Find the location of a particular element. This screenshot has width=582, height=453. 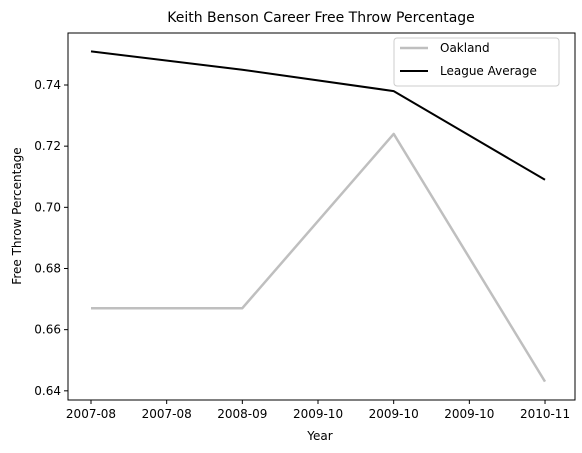

legend-label-league-average: League Average is located at coordinates (488, 71).